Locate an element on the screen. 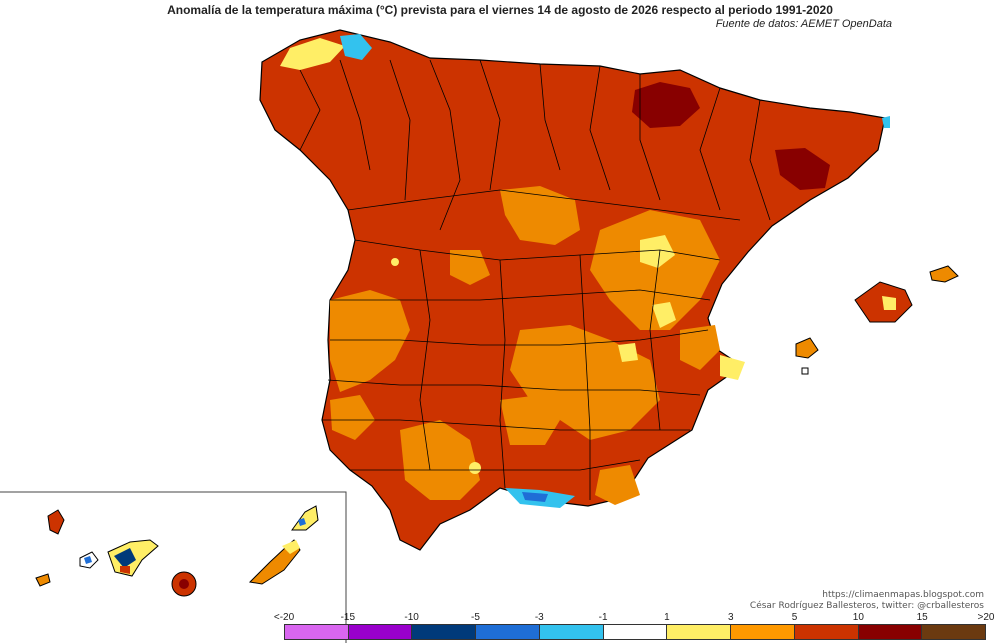  legend-tick: <-20 is located at coordinates (284, 617).